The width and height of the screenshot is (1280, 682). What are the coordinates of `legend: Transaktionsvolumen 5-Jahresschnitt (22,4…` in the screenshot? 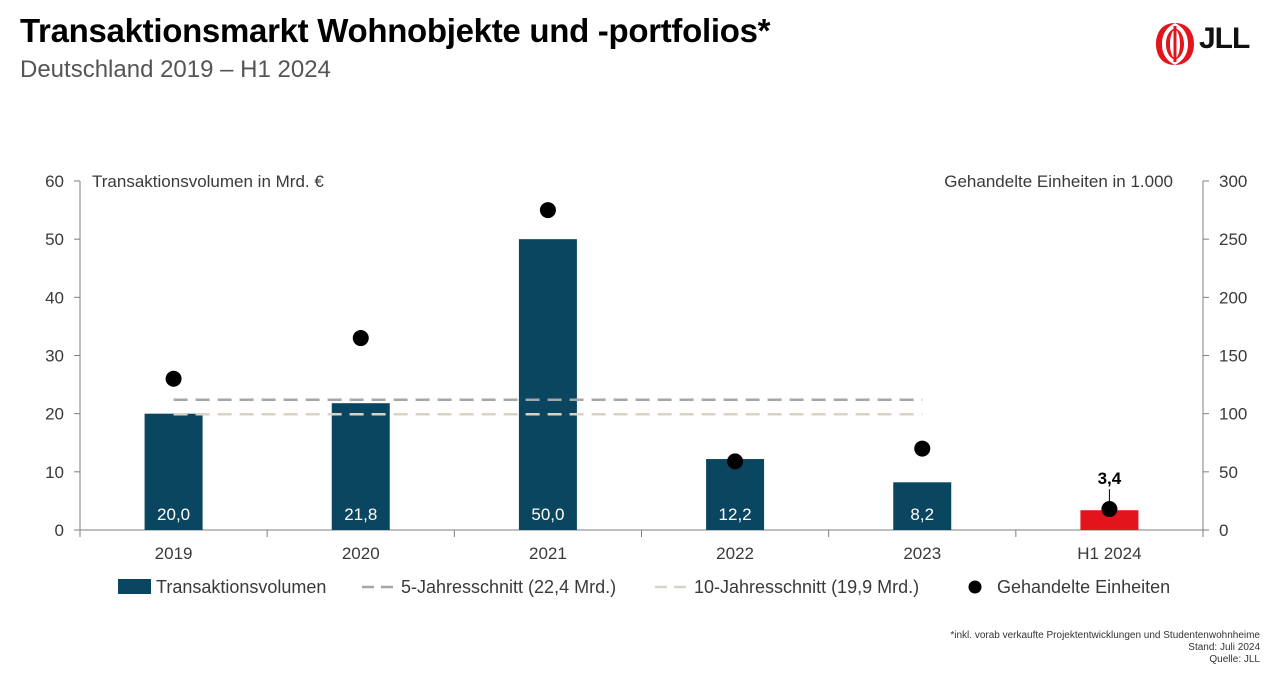 It's located at (644, 587).